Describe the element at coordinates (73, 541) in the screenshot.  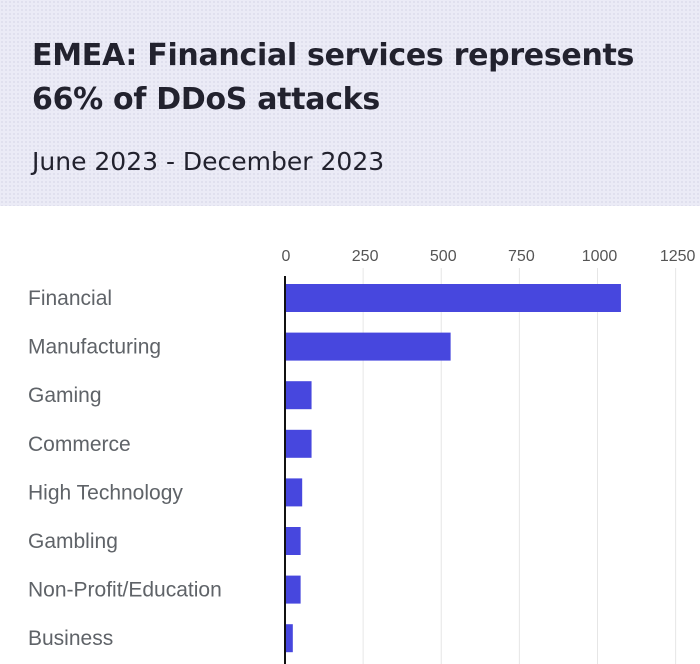
I see `category-label: Gambling` at that location.